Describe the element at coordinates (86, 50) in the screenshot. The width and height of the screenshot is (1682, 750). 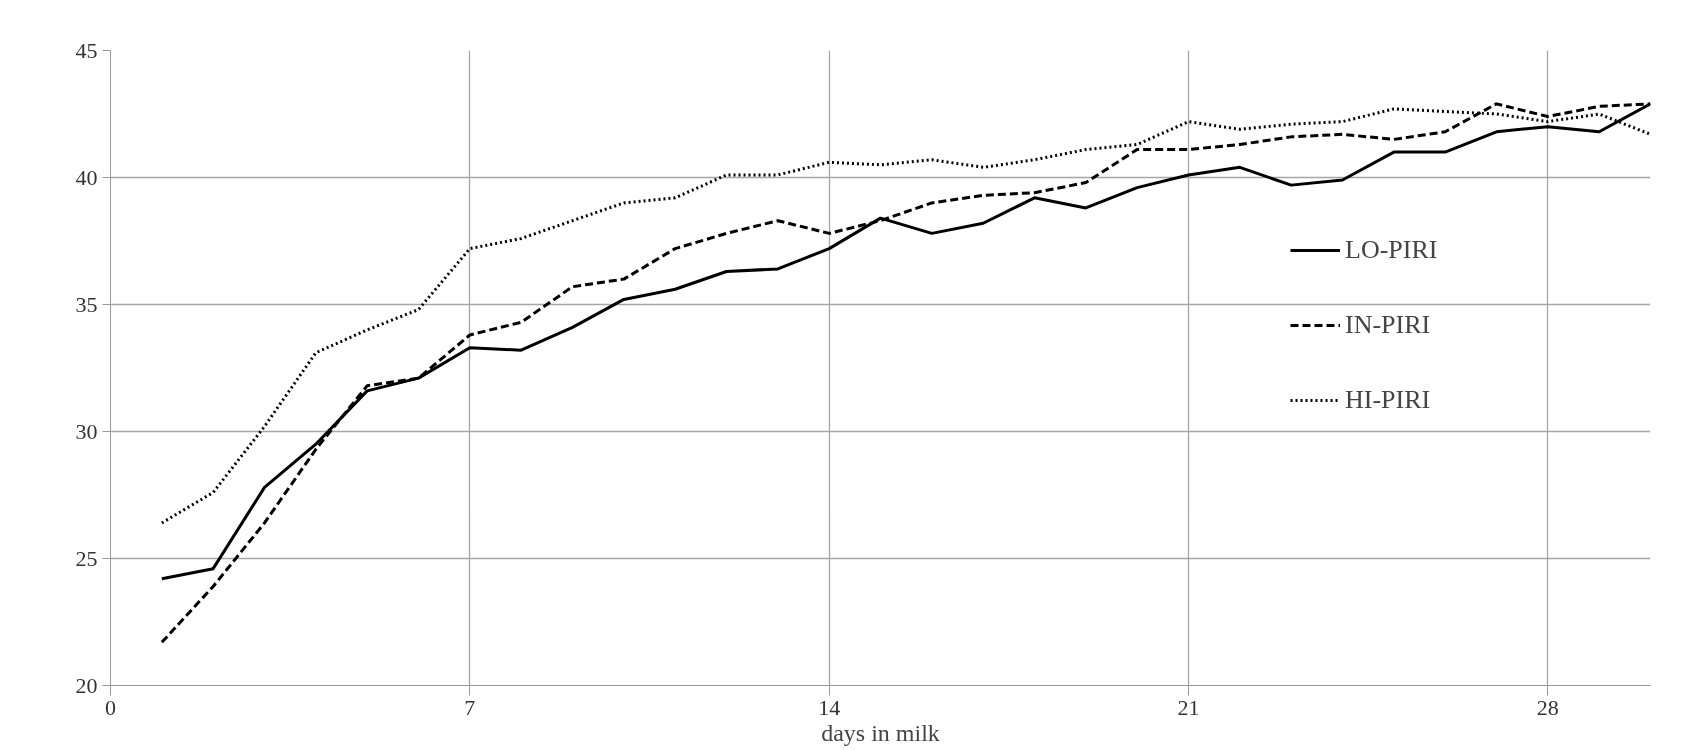
I see `y-tick-label: 45` at that location.